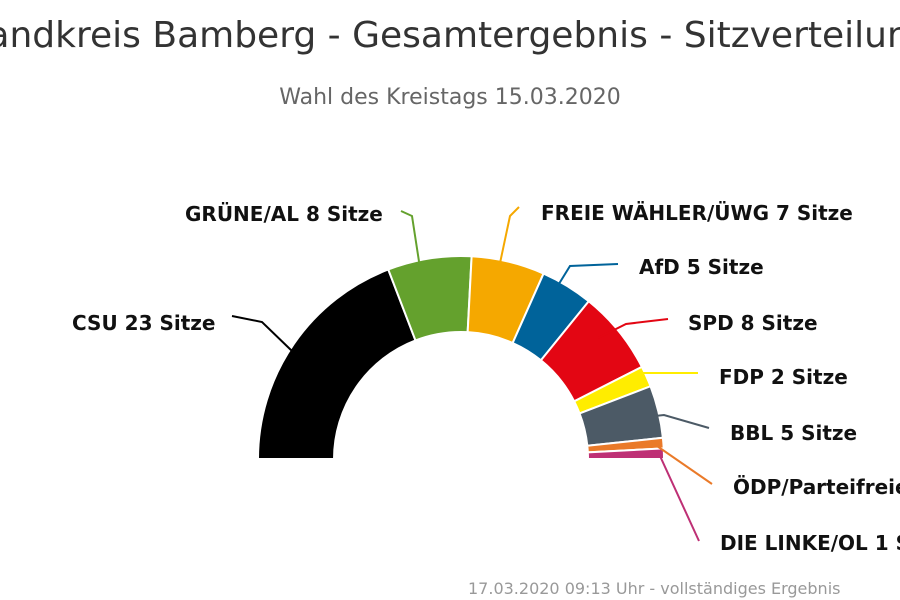 The height and width of the screenshot is (600, 900). I want to click on slice-label: DIE LINKE/OL 1 Sitz, so click(810, 543).